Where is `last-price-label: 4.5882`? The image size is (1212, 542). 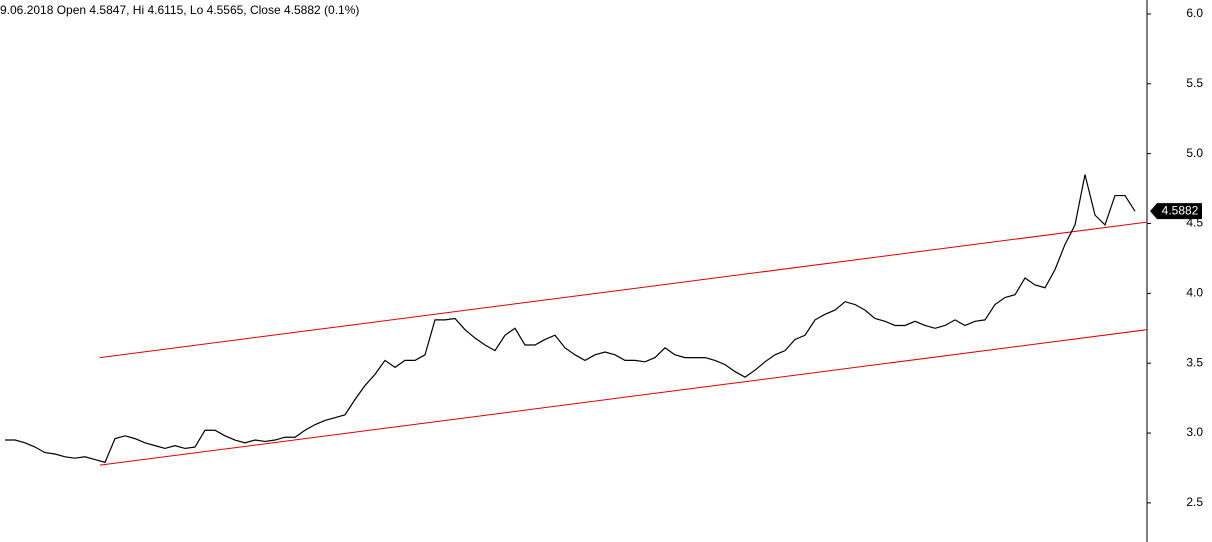
last-price-label: 4.5882 is located at coordinates (1180, 210).